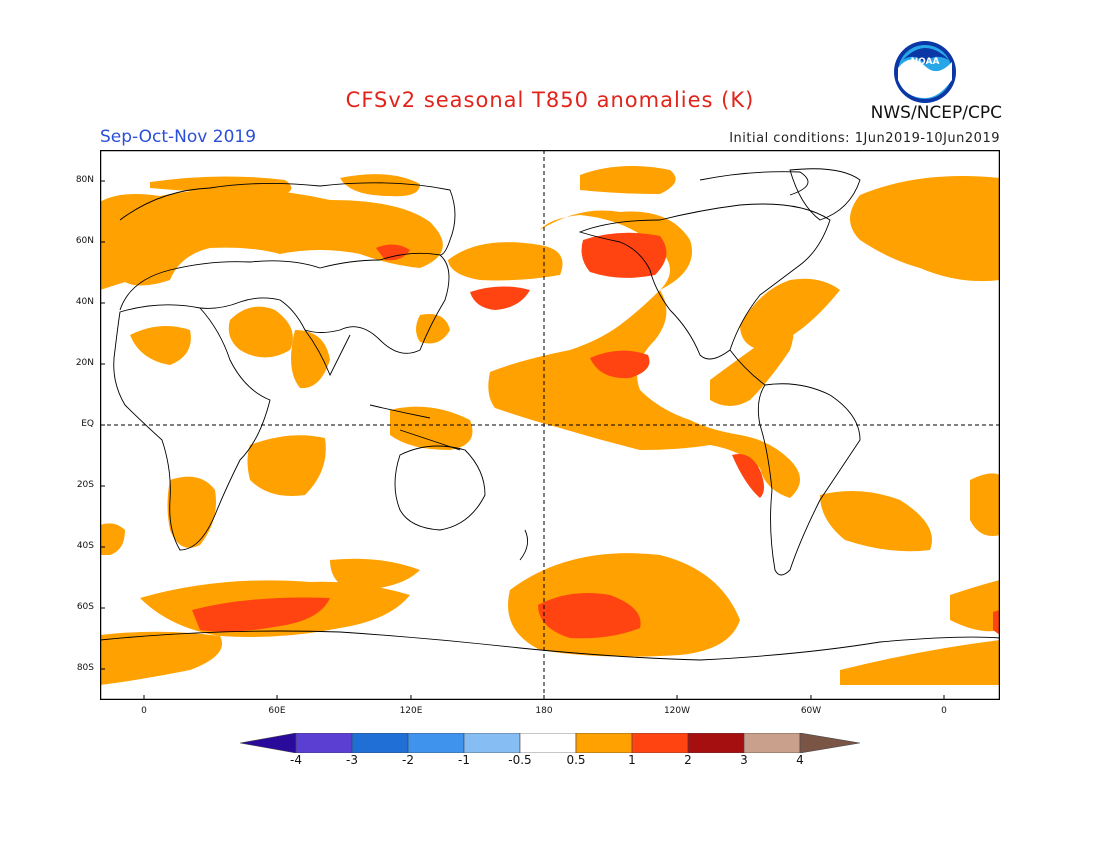 Image resolution: width=1100 pixels, height=850 pixels. Describe the element at coordinates (520, 760) in the screenshot. I see `colorbar-label-m05: -0.5` at that location.